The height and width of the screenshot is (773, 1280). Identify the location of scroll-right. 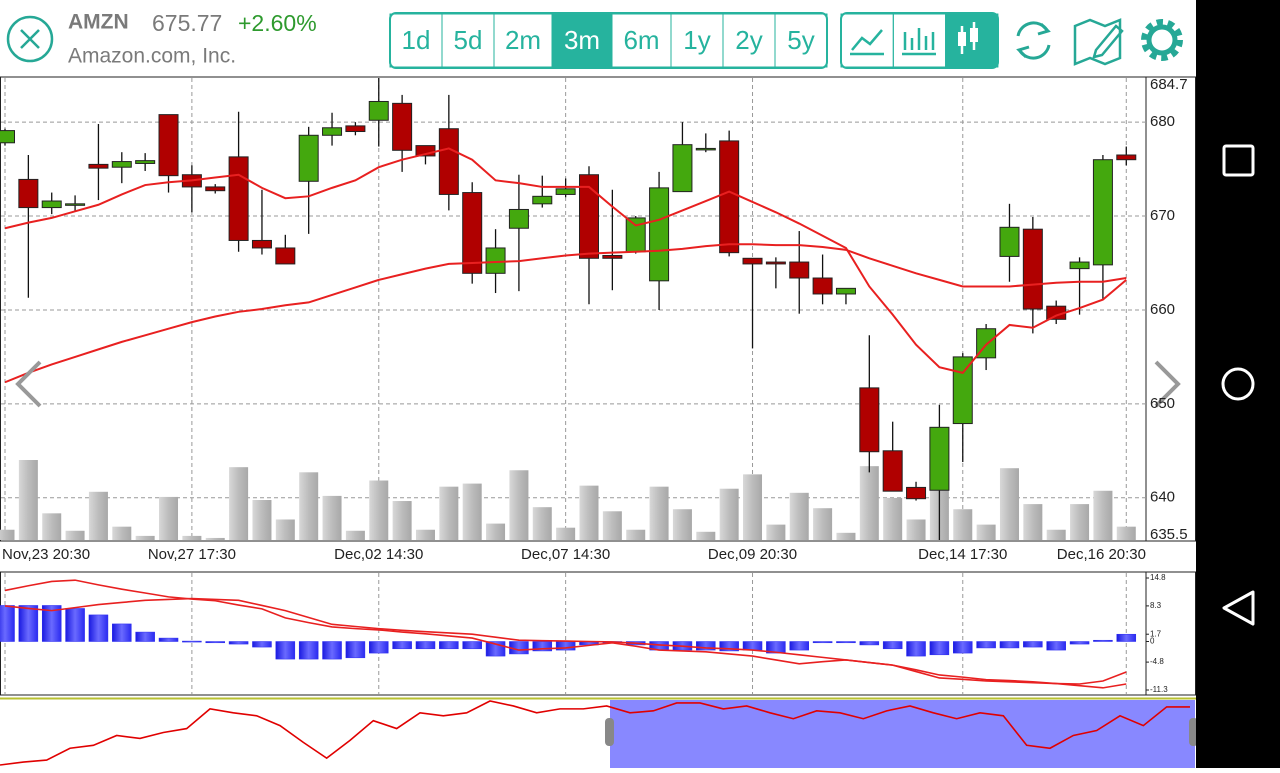
(1167, 384).